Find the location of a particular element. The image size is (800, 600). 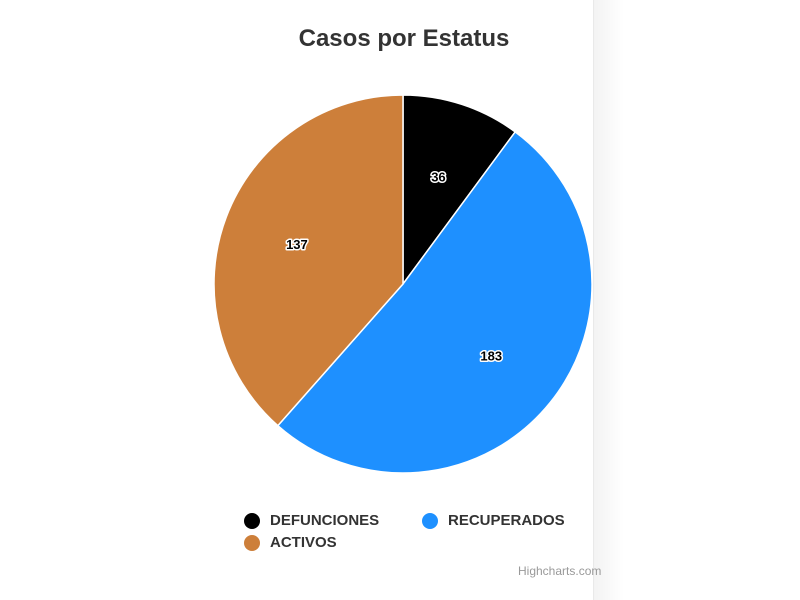

pie-slice-activos is located at coordinates (308, 260).